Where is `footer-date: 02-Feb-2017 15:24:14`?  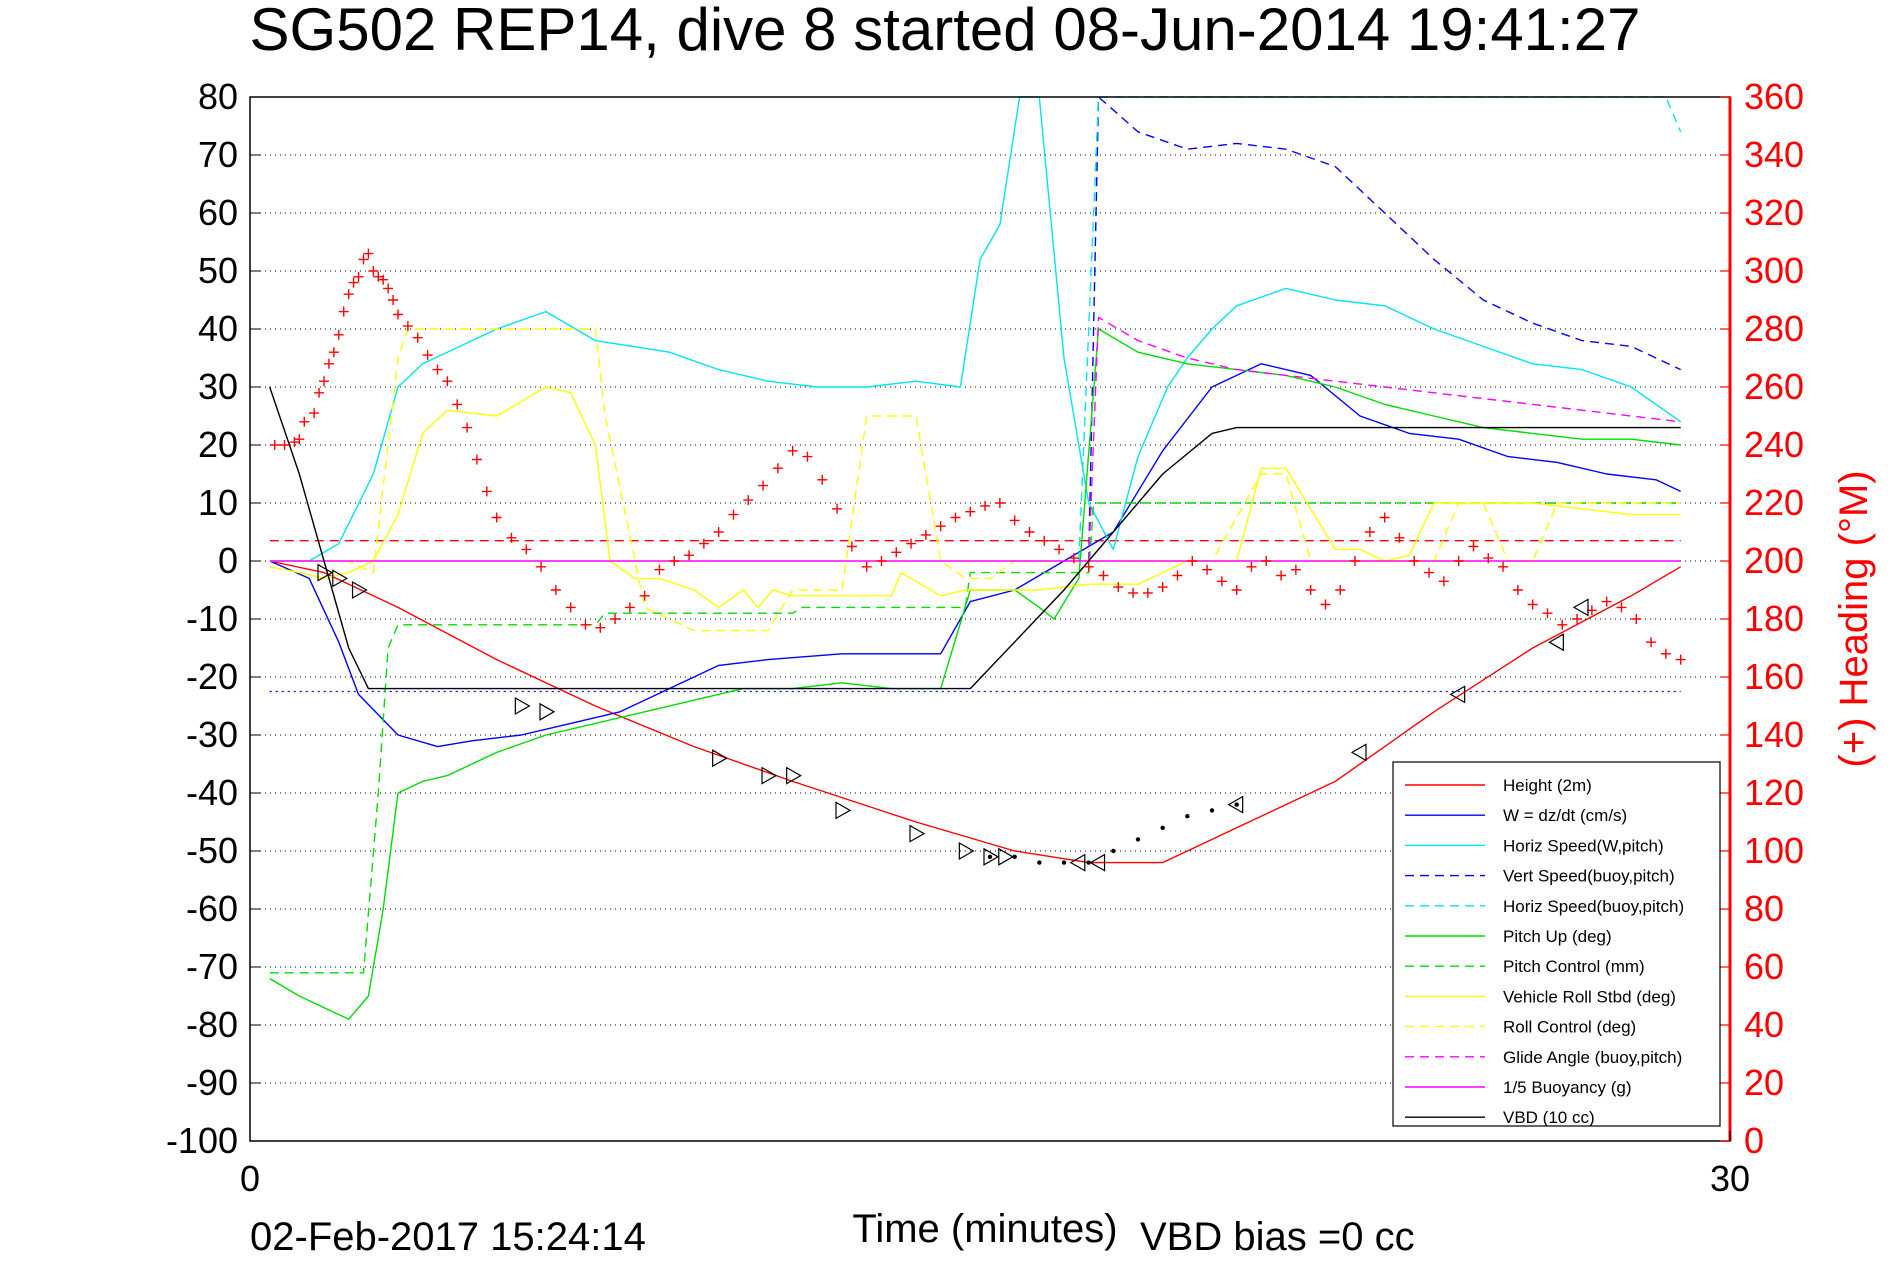 footer-date: 02-Feb-2017 15:24:14 is located at coordinates (448, 1237).